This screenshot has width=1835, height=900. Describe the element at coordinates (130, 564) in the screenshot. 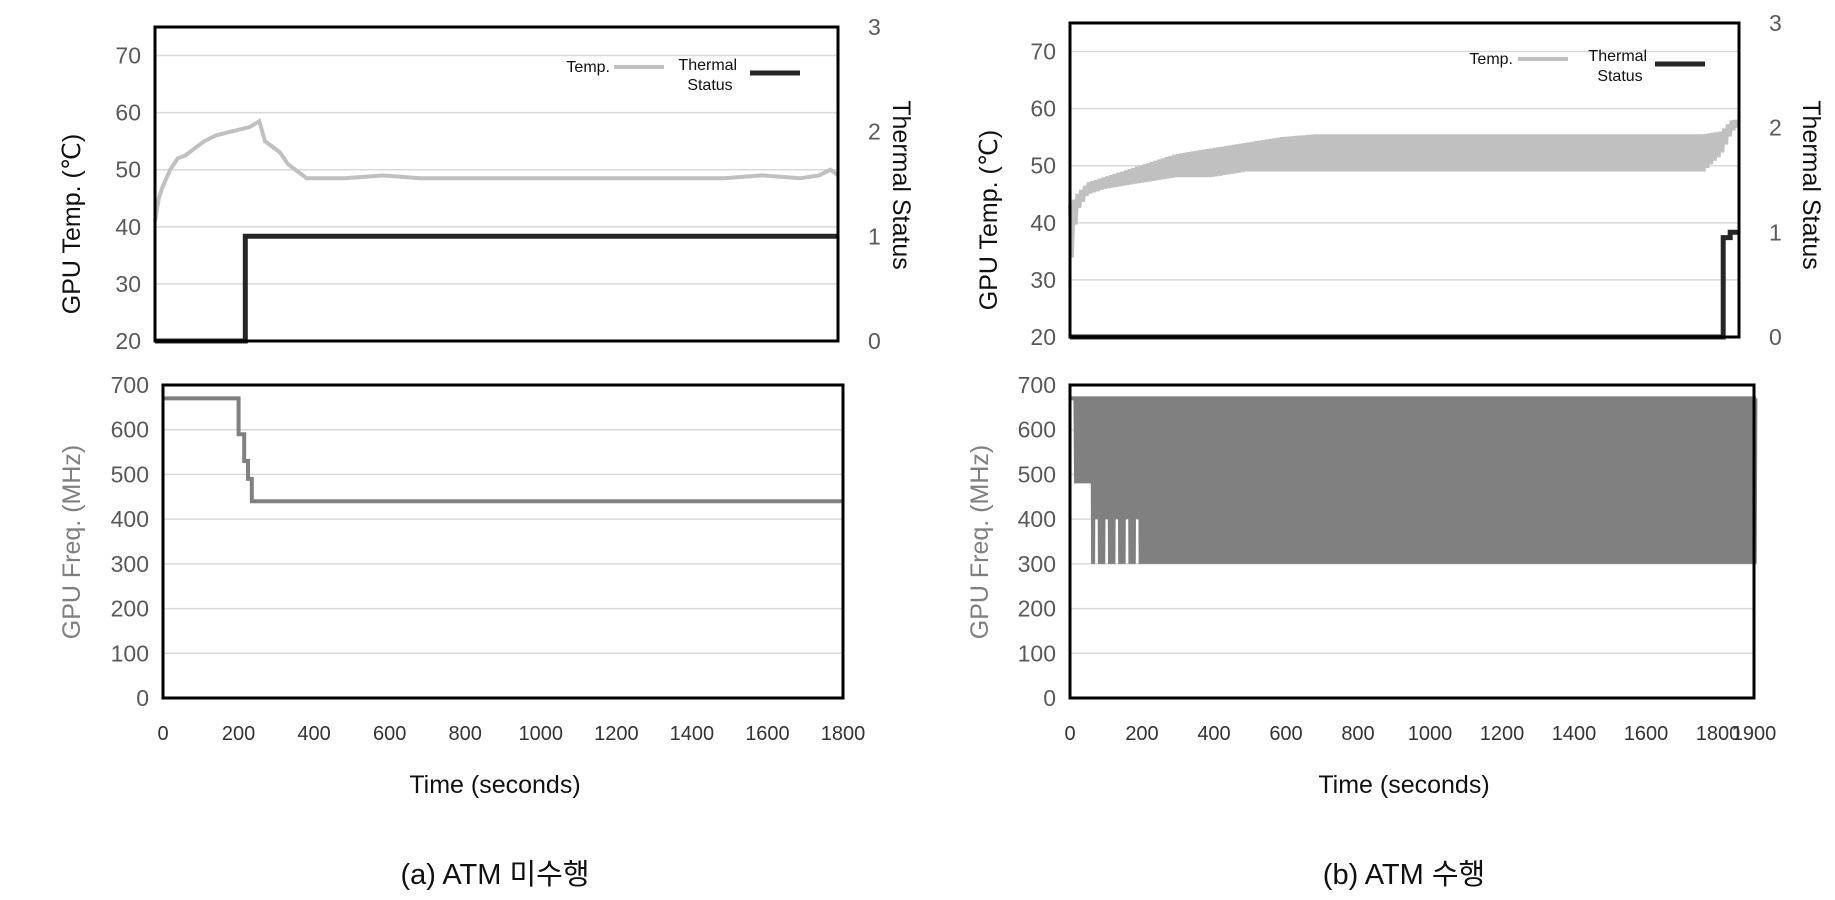

I see `y-tick-label: 300` at that location.